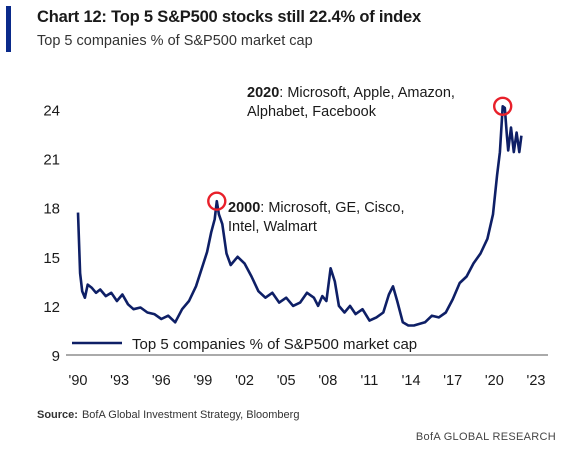 The width and height of the screenshot is (576, 455). I want to click on x-tick-label: '05, so click(286, 381).